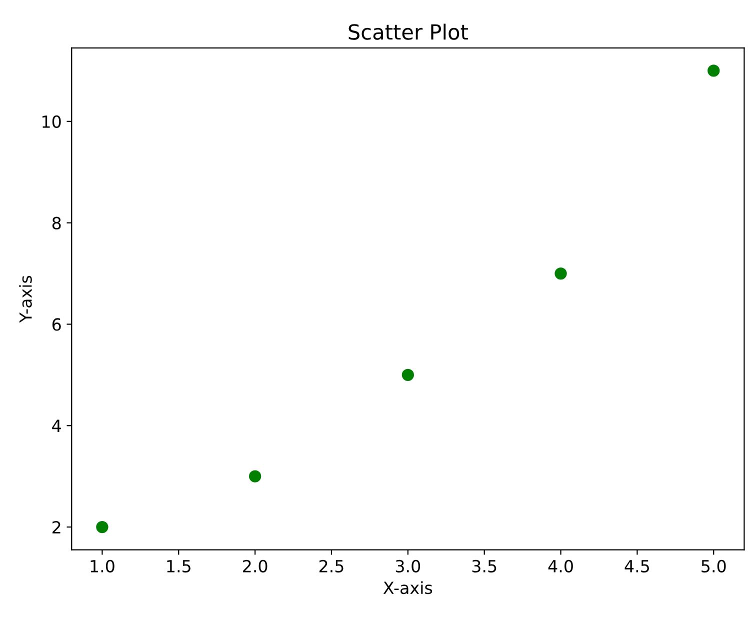 The height and width of the screenshot is (622, 754). I want to click on x-tick-label: 4.5, so click(636, 566).